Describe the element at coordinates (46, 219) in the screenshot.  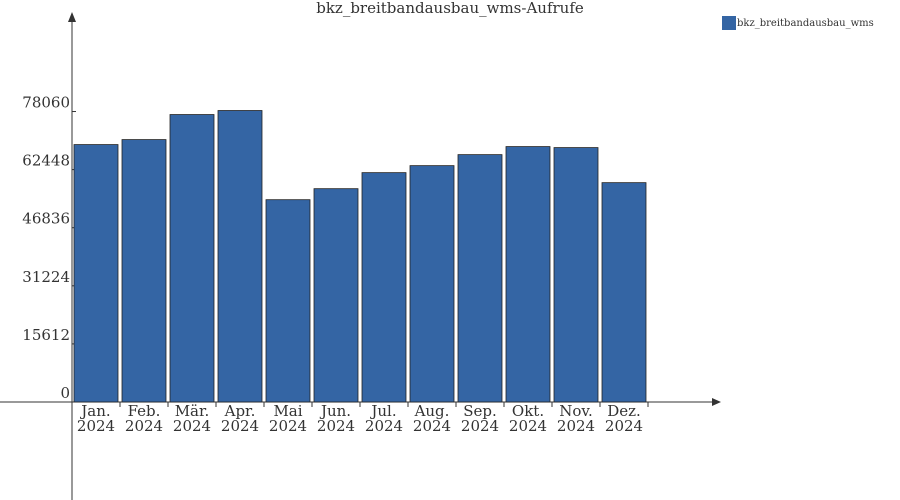
I see `y-tick-label: 46836` at that location.